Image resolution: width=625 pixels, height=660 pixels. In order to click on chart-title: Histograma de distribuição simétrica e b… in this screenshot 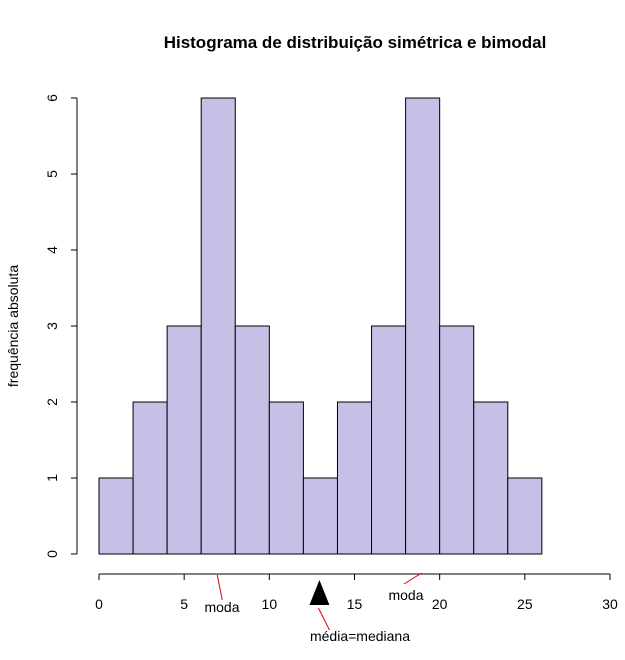, I will do `click(355, 42)`.